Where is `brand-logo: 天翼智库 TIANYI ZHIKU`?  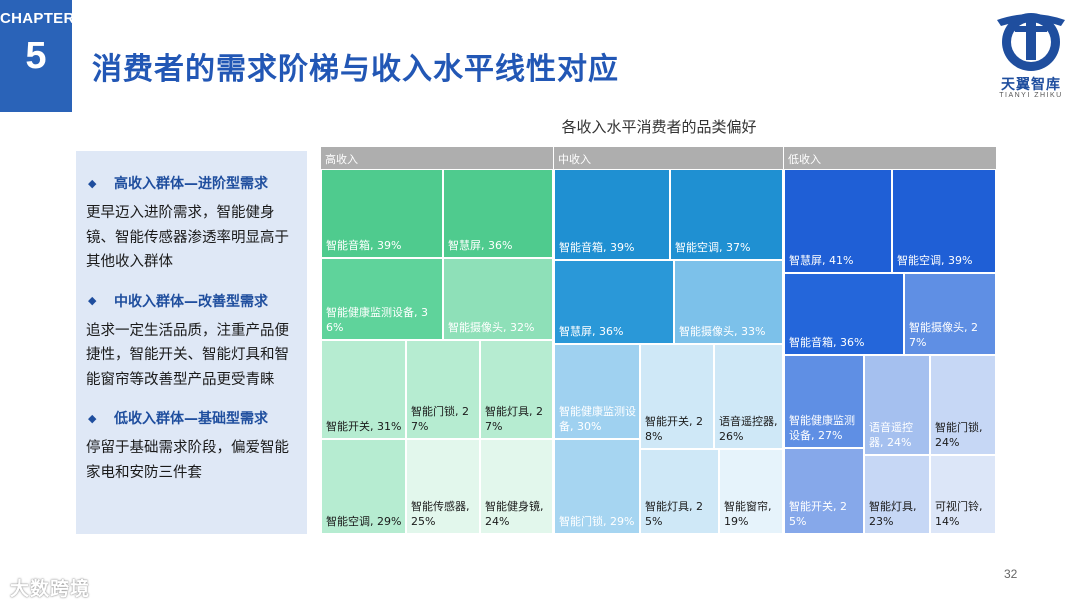 brand-logo: 天翼智库 TIANYI ZHIKU is located at coordinates (1031, 56).